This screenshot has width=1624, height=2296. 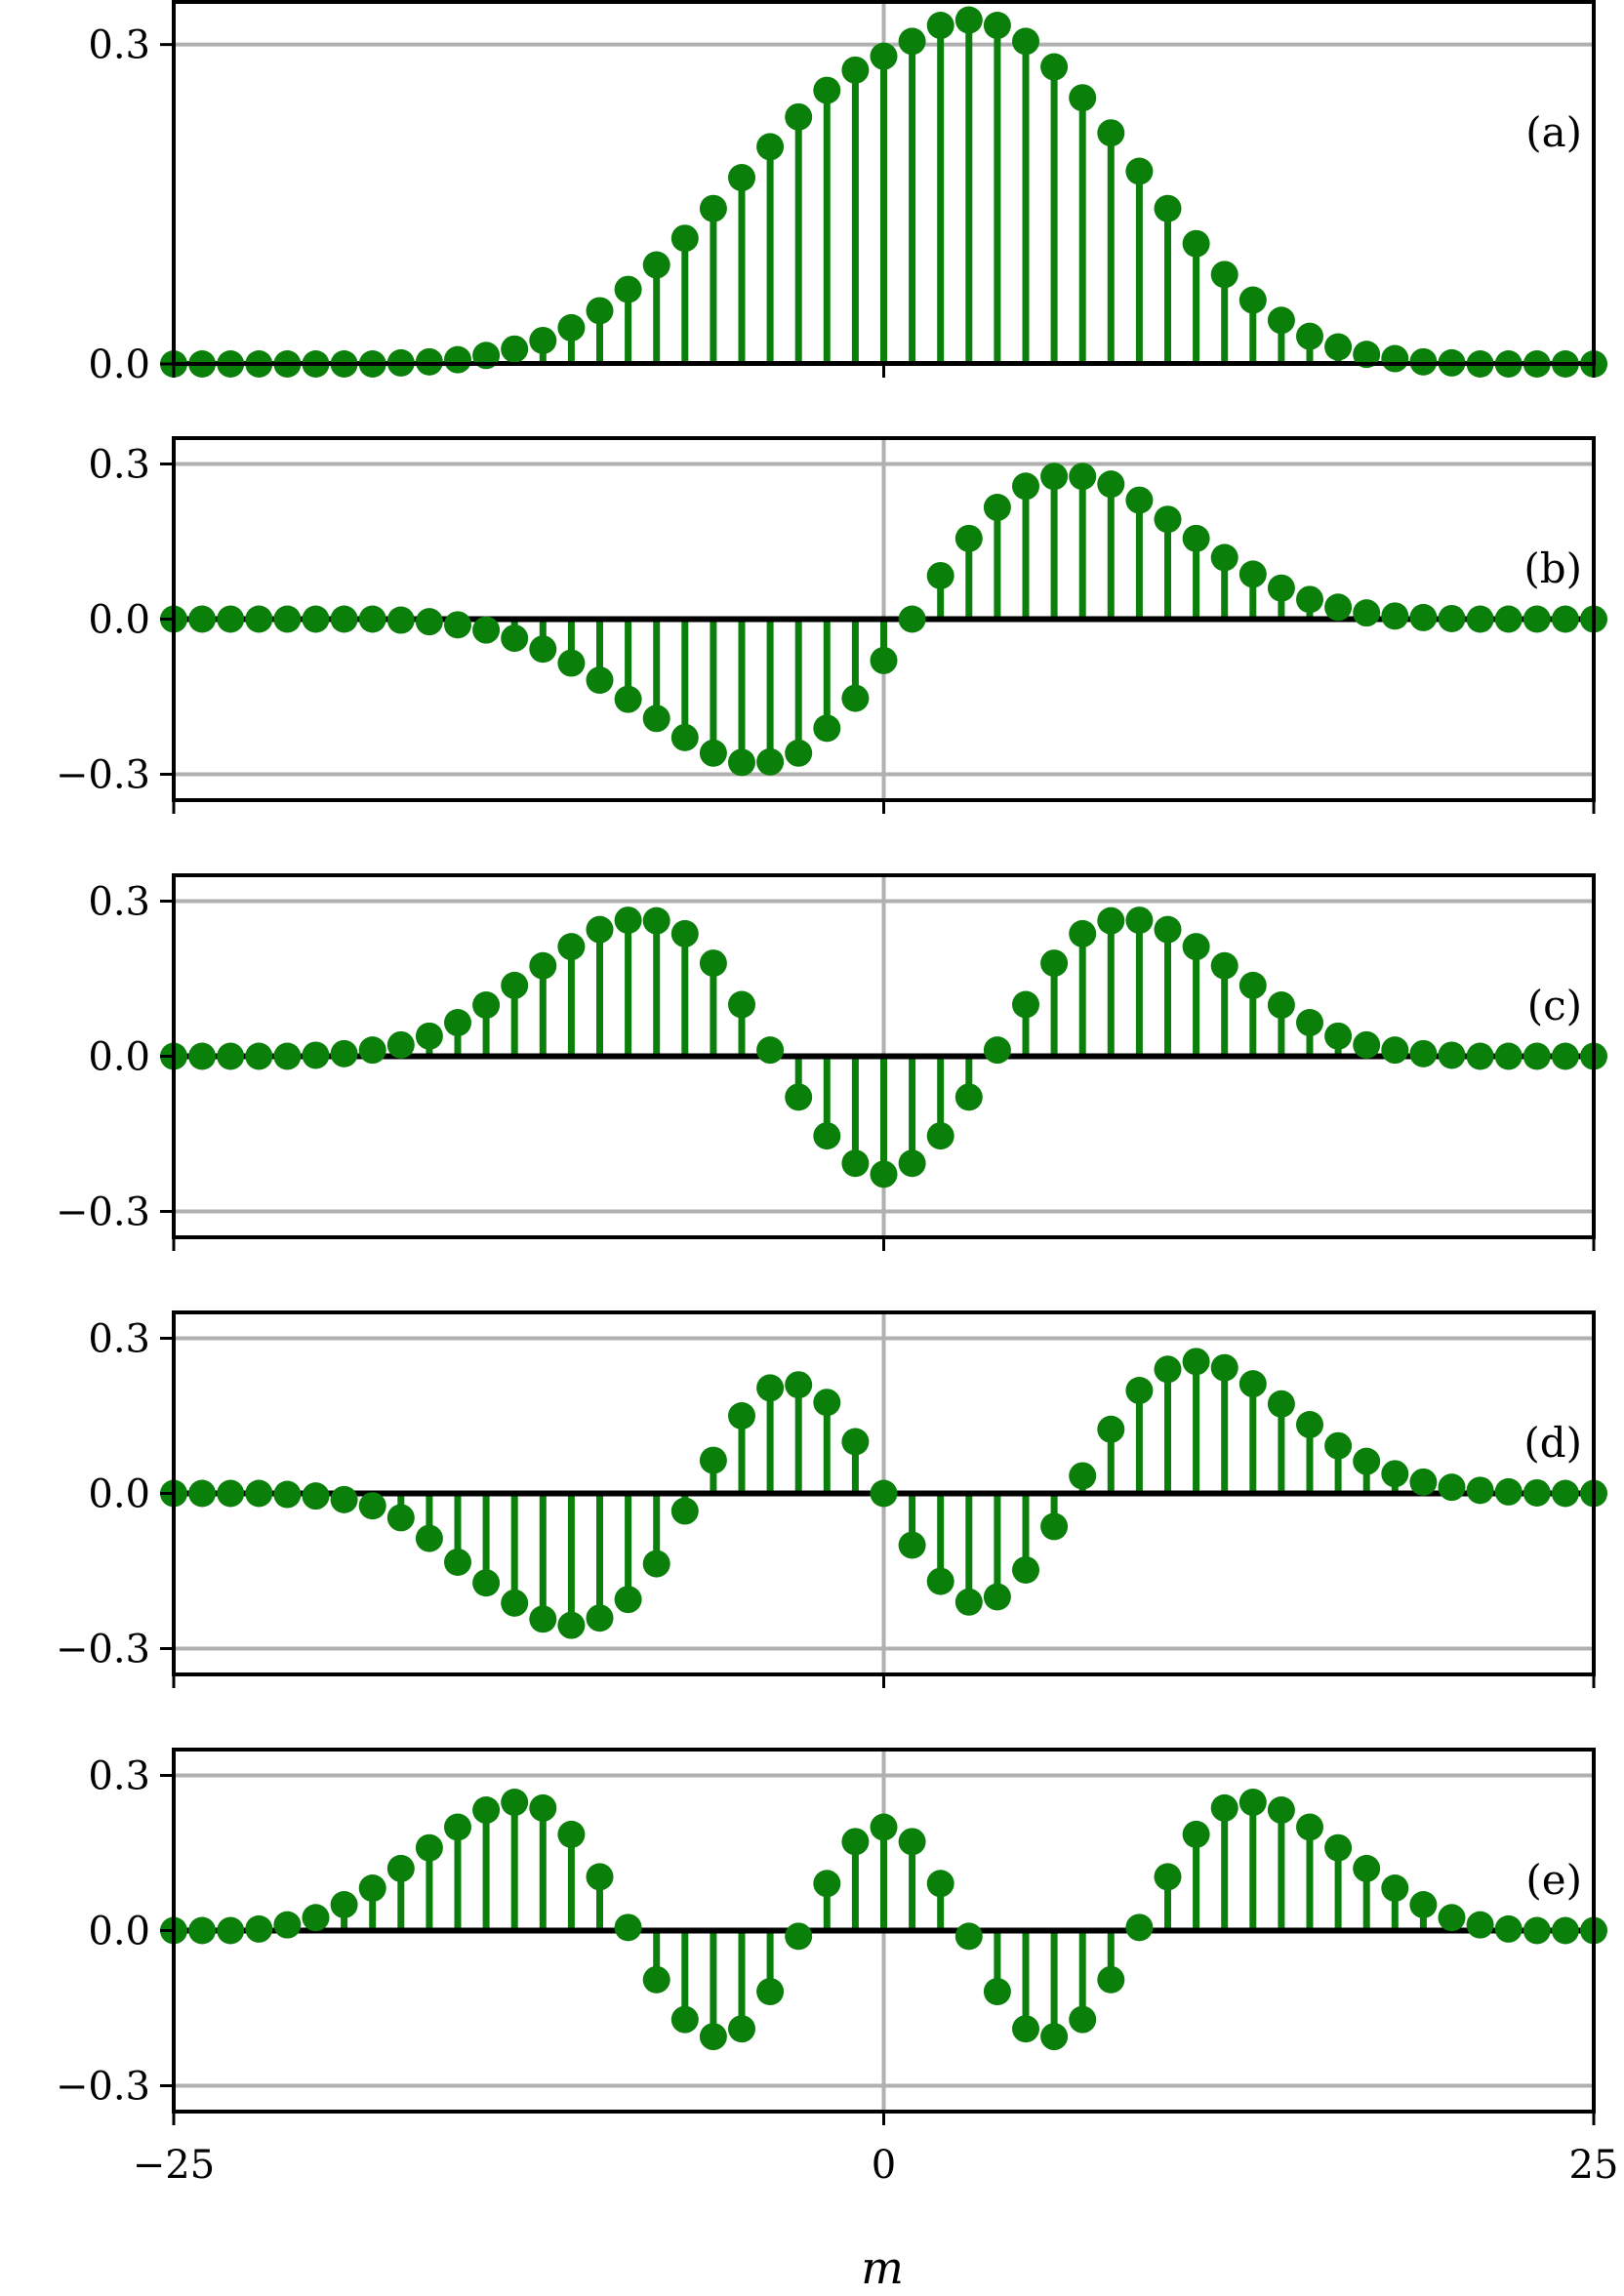 I want to click on panel-label: (b), so click(x=1553, y=568).